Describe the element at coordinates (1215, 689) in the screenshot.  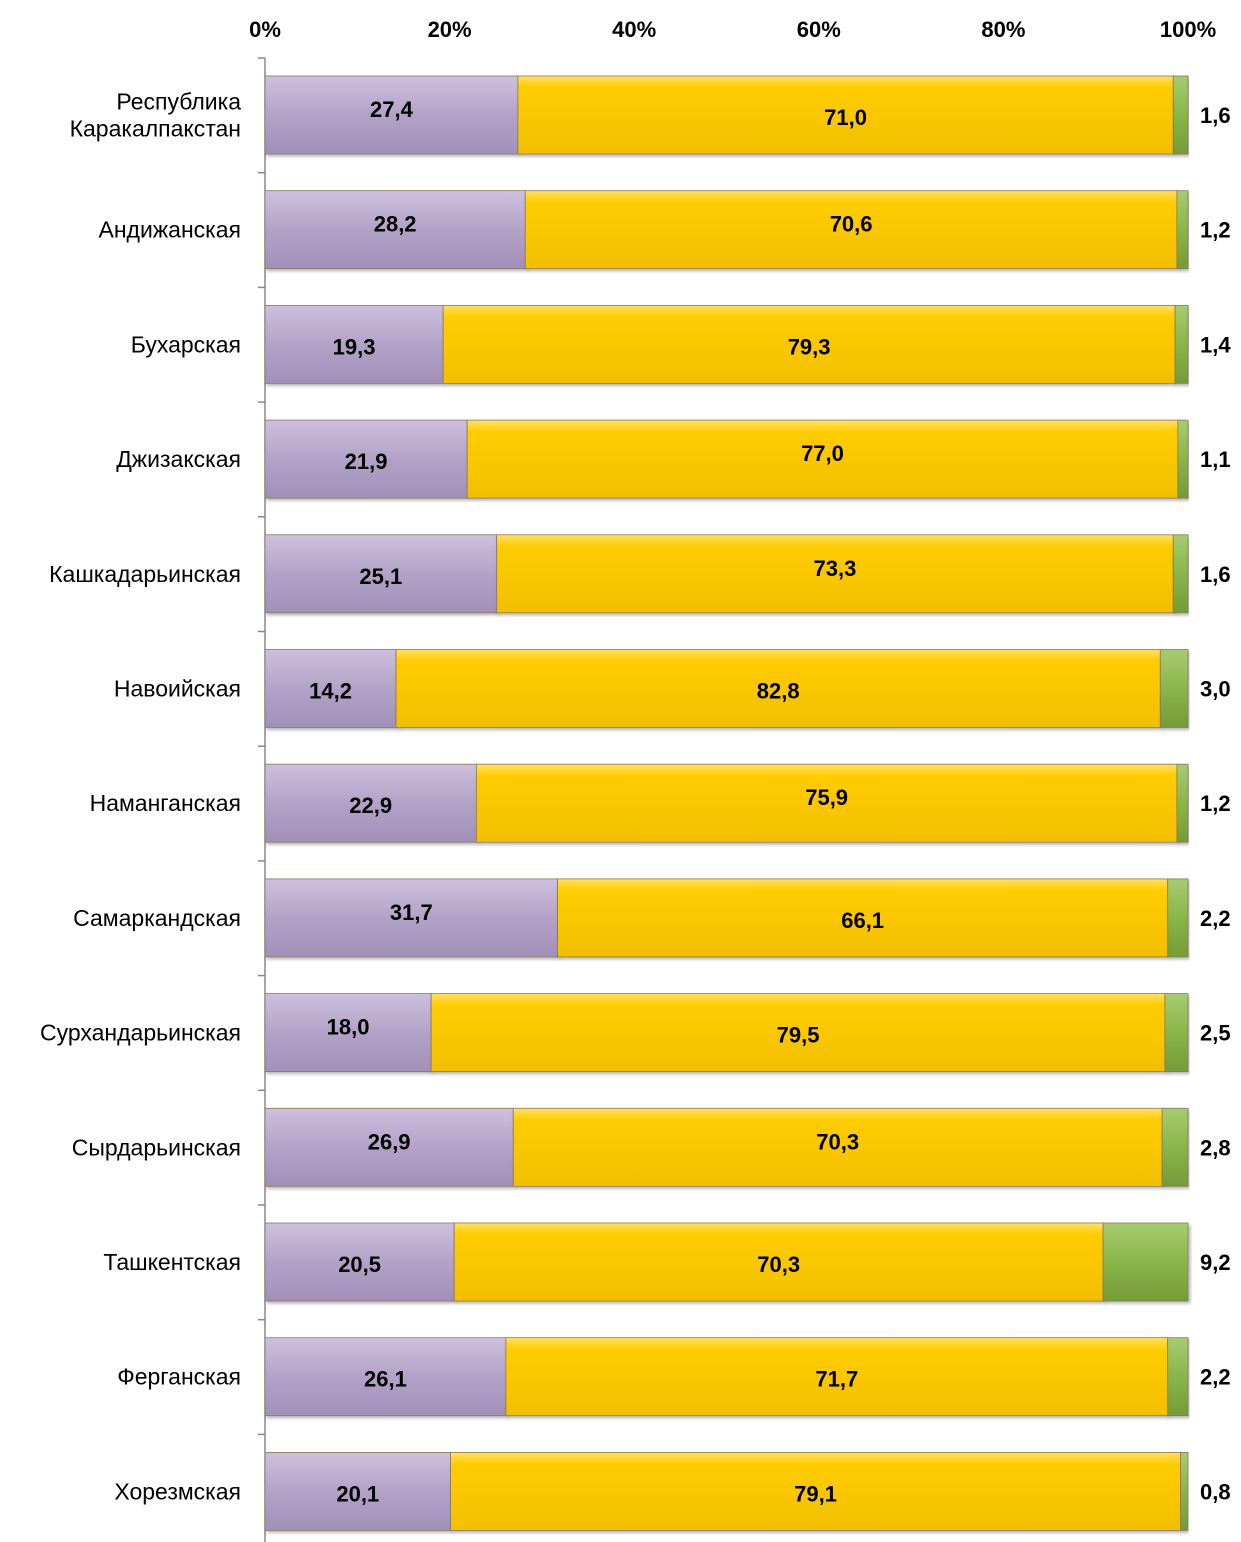
I see `data-label: 3,0` at that location.